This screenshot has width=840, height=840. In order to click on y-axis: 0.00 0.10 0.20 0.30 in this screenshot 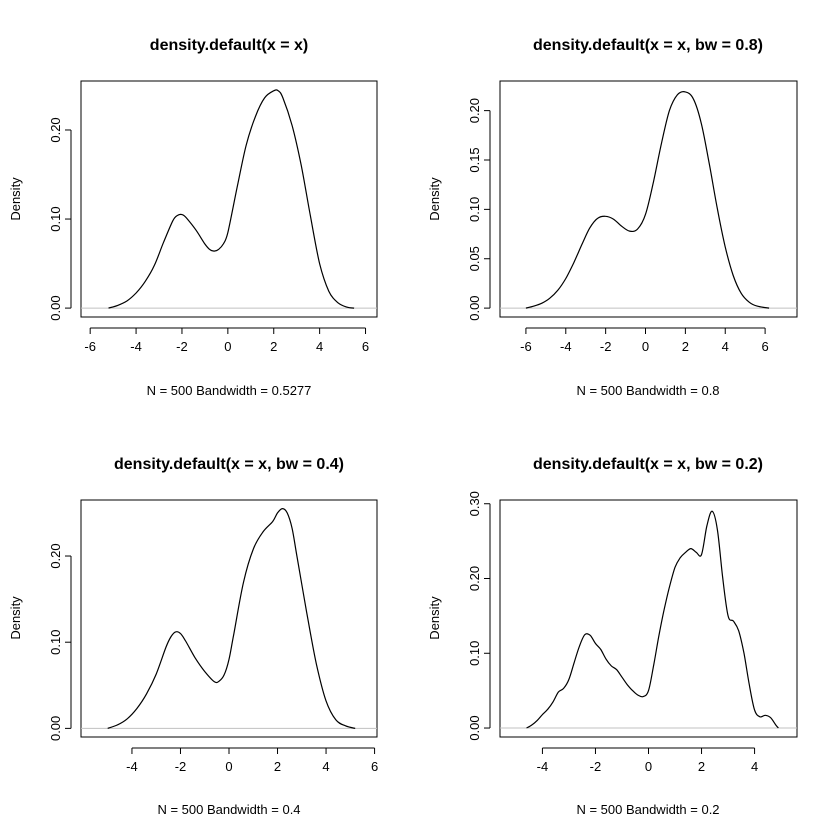, I will do `click(479, 616)`.